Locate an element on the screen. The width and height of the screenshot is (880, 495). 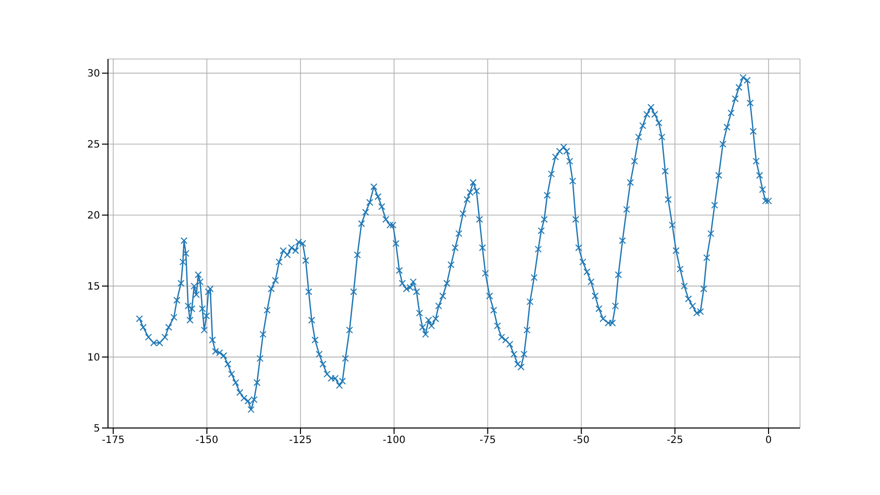
x-tick-label: -75 is located at coordinates (488, 440).